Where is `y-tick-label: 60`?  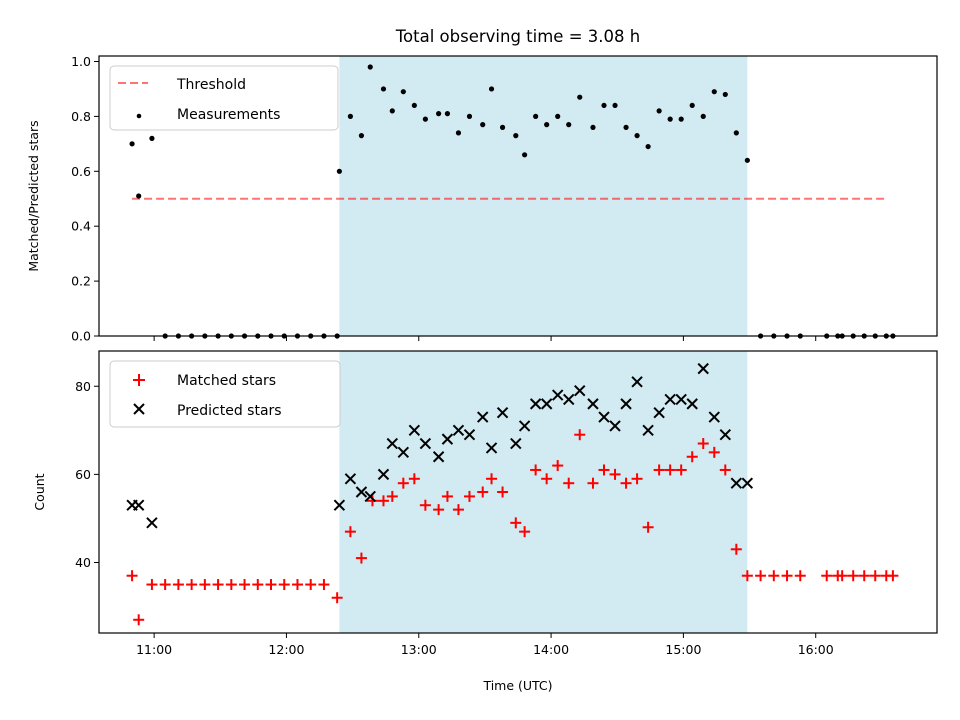 y-tick-label: 60 is located at coordinates (83, 474).